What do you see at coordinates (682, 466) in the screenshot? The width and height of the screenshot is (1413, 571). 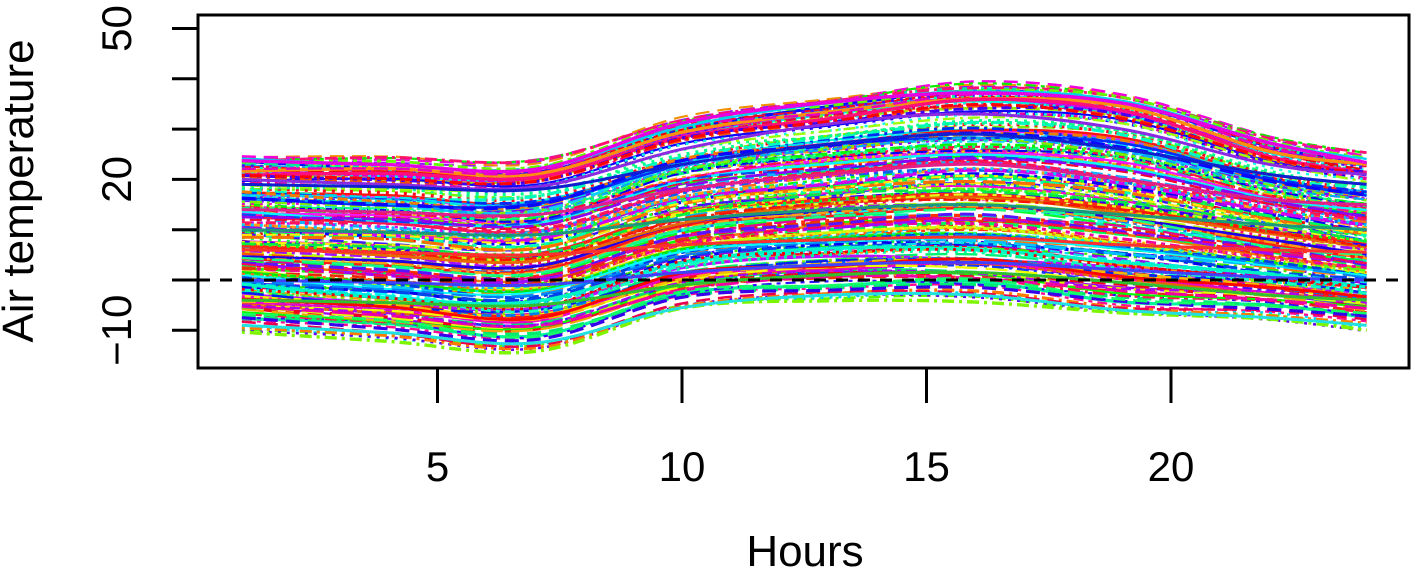 I see `x-tick-label: 10` at bounding box center [682, 466].